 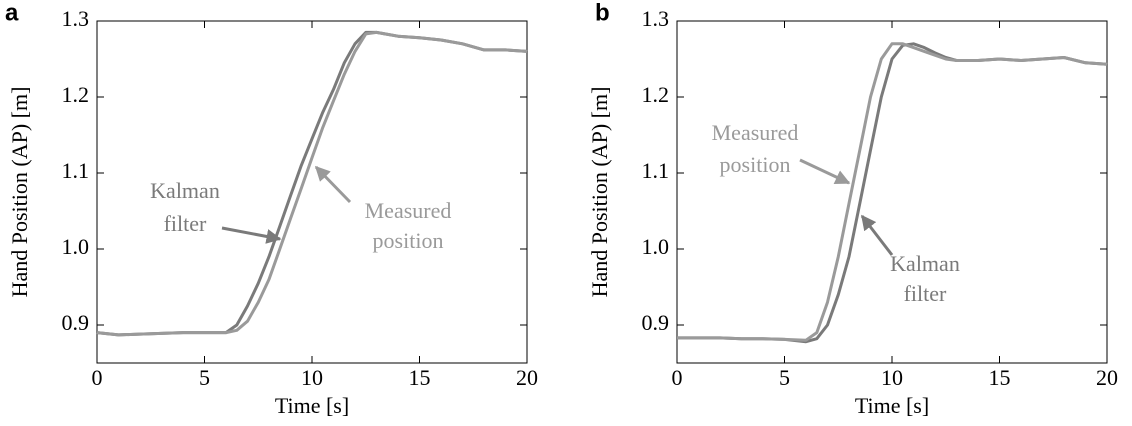 What do you see at coordinates (602, 13) in the screenshot?
I see `panel-label: b` at bounding box center [602, 13].